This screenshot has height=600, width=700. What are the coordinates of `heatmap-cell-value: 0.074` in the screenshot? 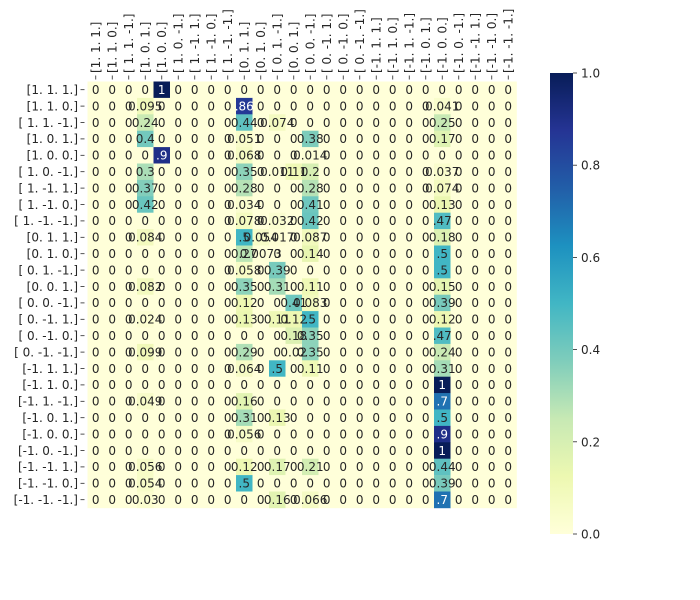 It's located at (277, 123).